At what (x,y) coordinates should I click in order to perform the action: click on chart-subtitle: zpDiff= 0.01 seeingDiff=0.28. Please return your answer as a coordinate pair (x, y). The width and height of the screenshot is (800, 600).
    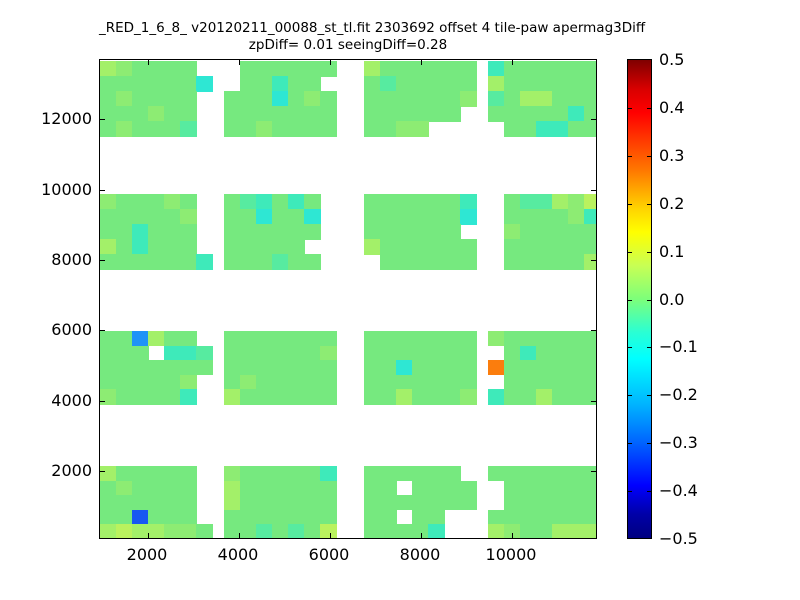
    Looking at the image, I should click on (348, 45).